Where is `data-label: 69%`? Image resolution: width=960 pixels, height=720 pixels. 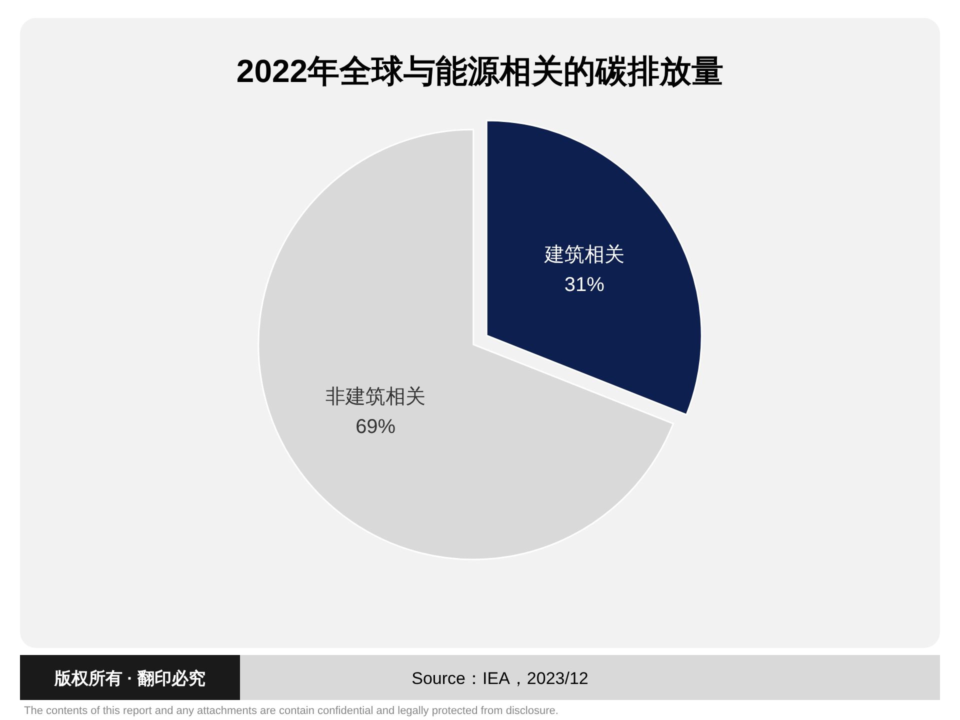 data-label: 69% is located at coordinates (376, 427).